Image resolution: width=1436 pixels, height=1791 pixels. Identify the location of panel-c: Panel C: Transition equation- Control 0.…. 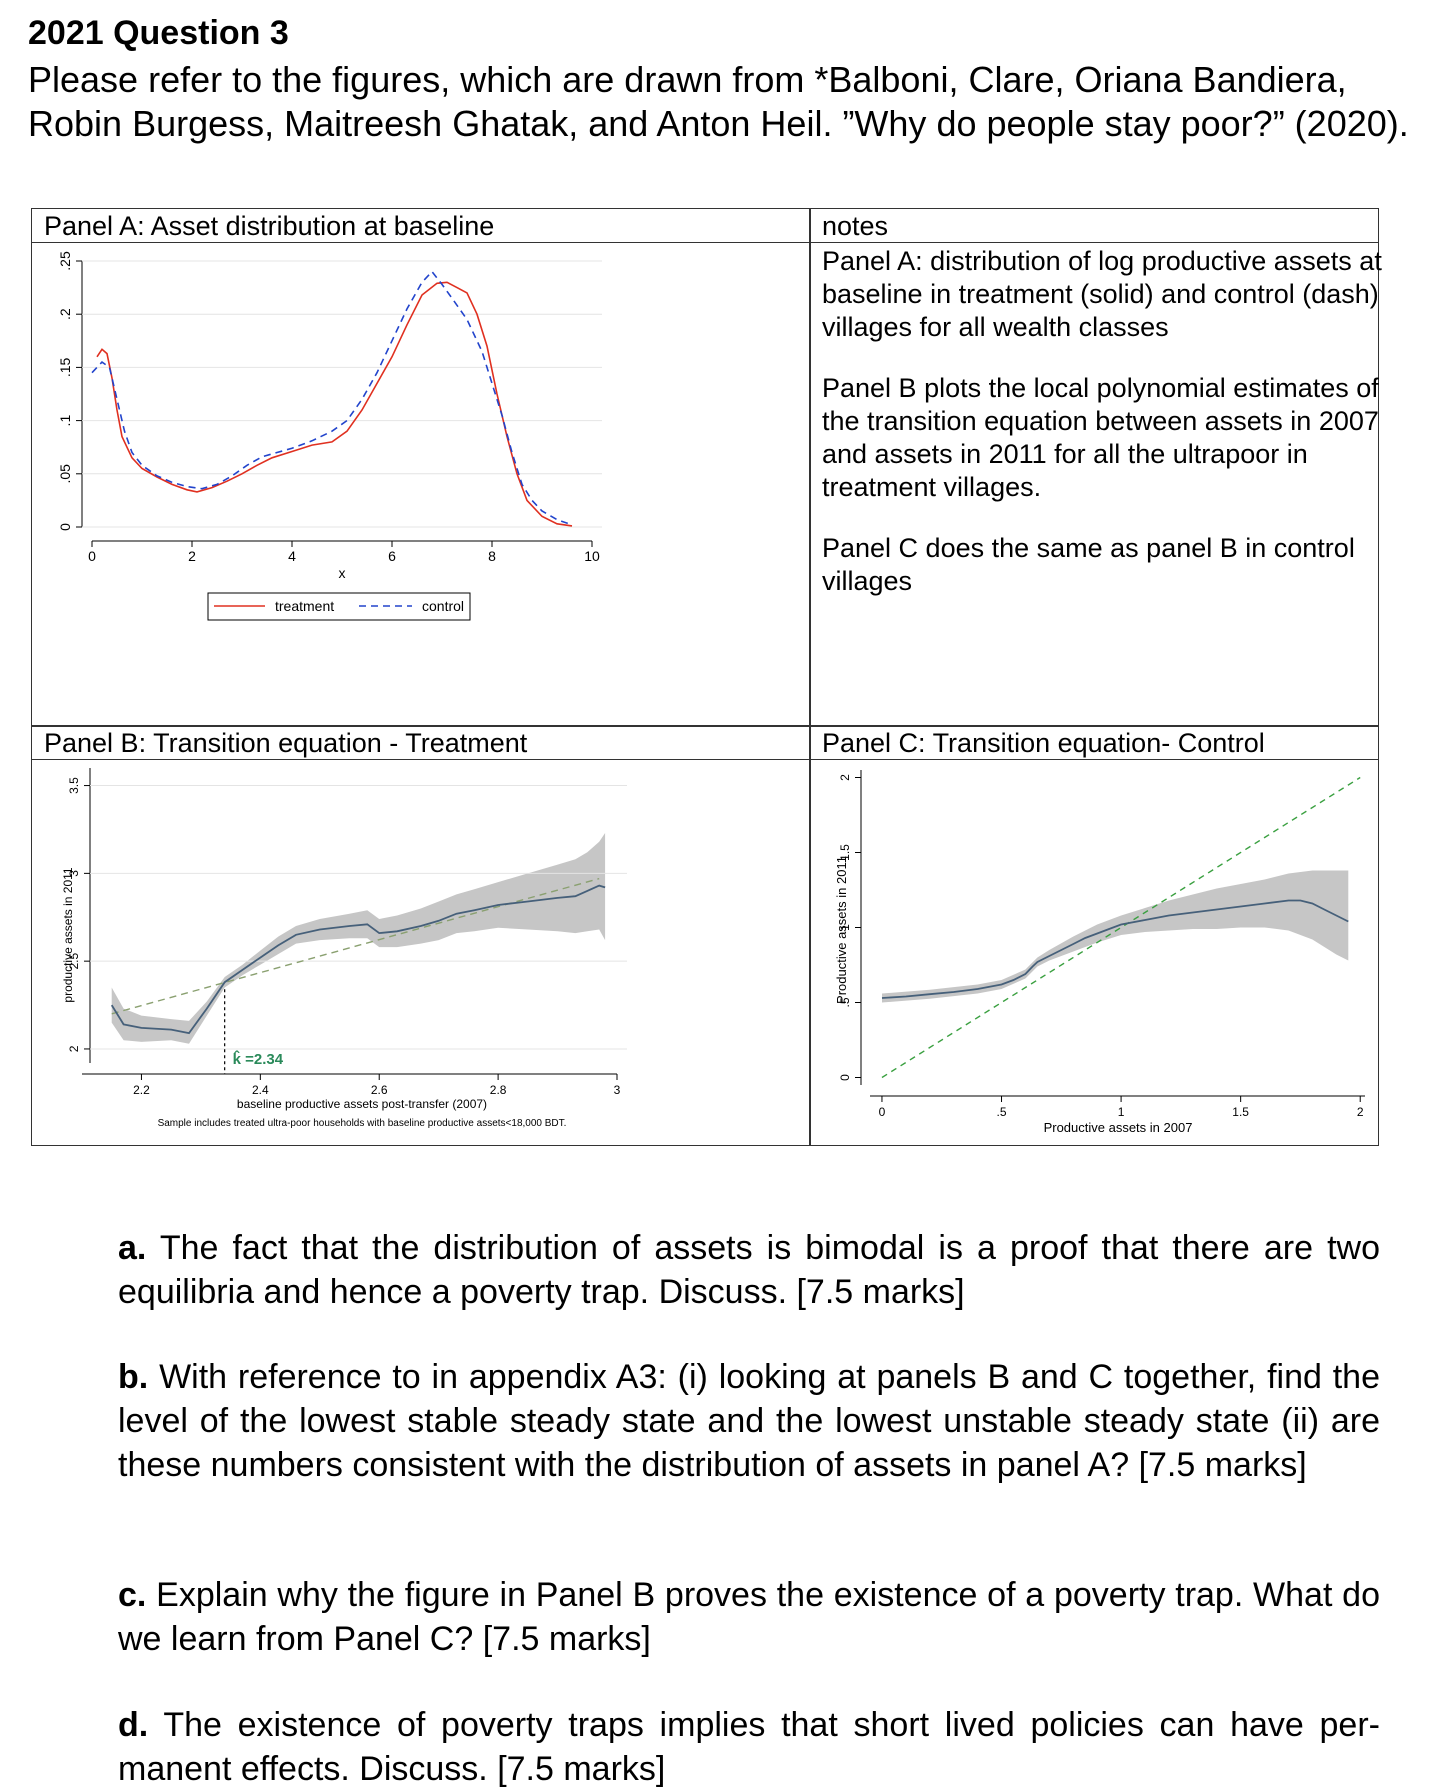
(1094, 935).